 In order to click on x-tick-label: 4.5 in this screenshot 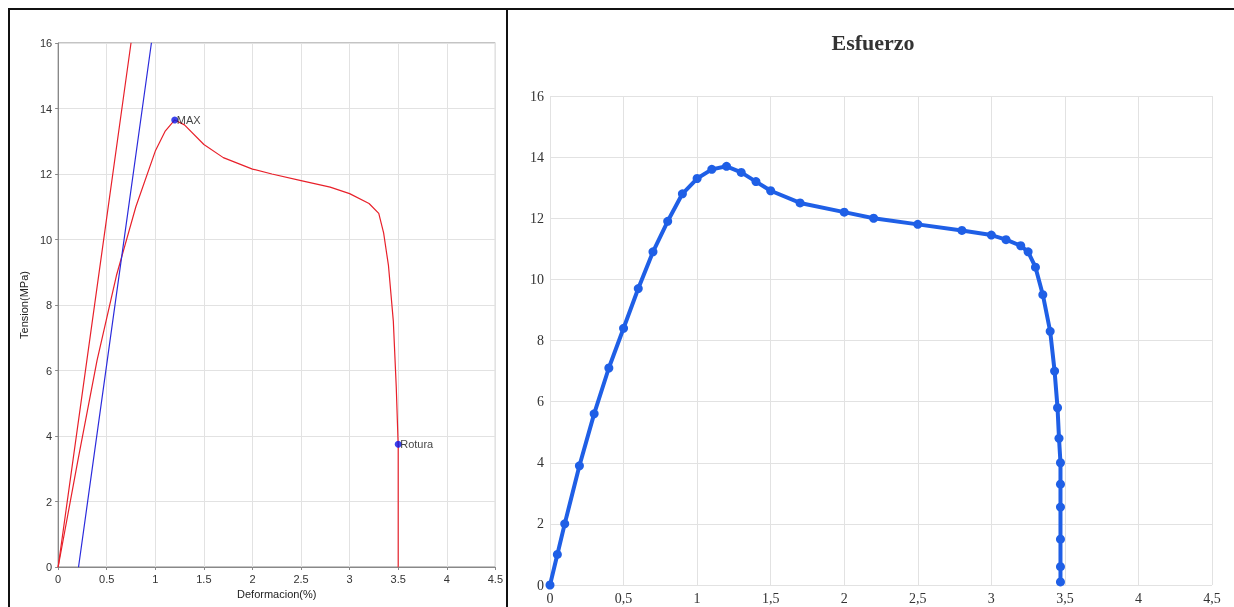, I will do `click(495, 578)`.